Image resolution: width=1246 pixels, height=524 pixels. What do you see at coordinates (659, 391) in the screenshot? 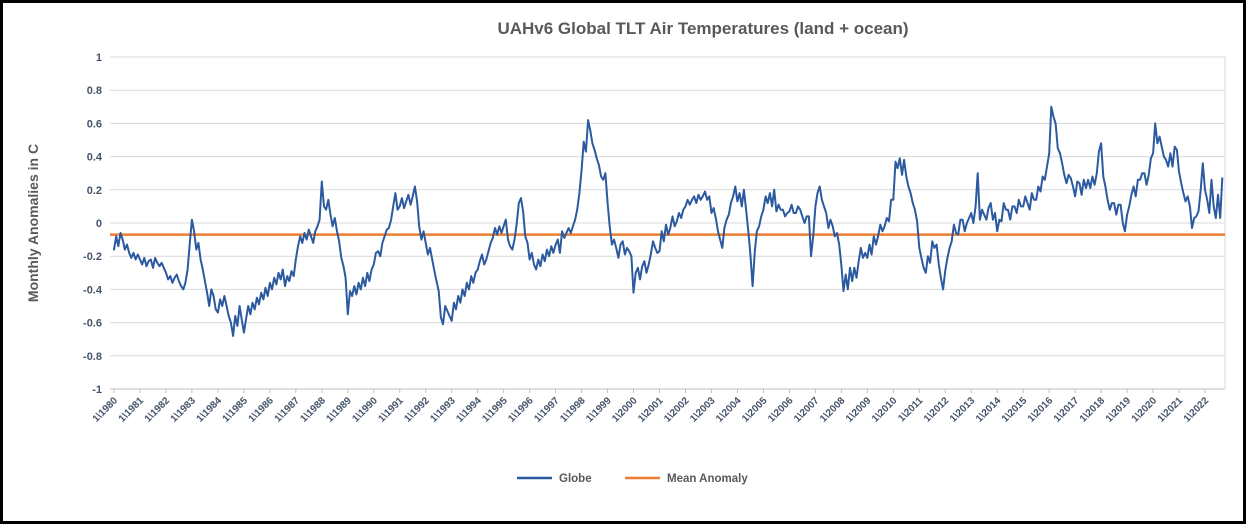
I see `x-axis-ticks` at bounding box center [659, 391].